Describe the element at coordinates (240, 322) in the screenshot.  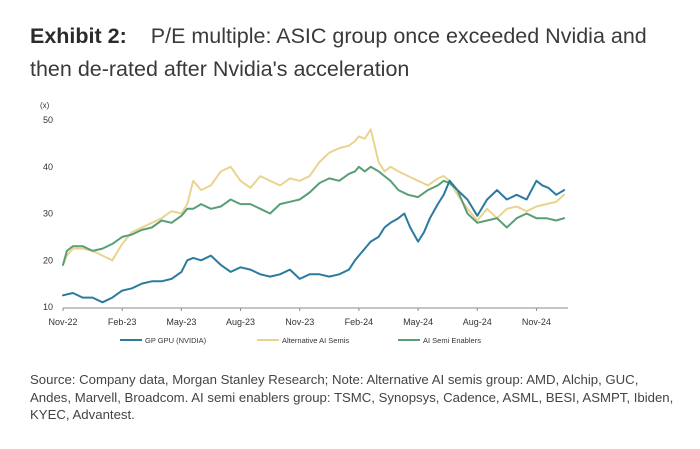
I see `x-tick-label: Aug-23` at that location.